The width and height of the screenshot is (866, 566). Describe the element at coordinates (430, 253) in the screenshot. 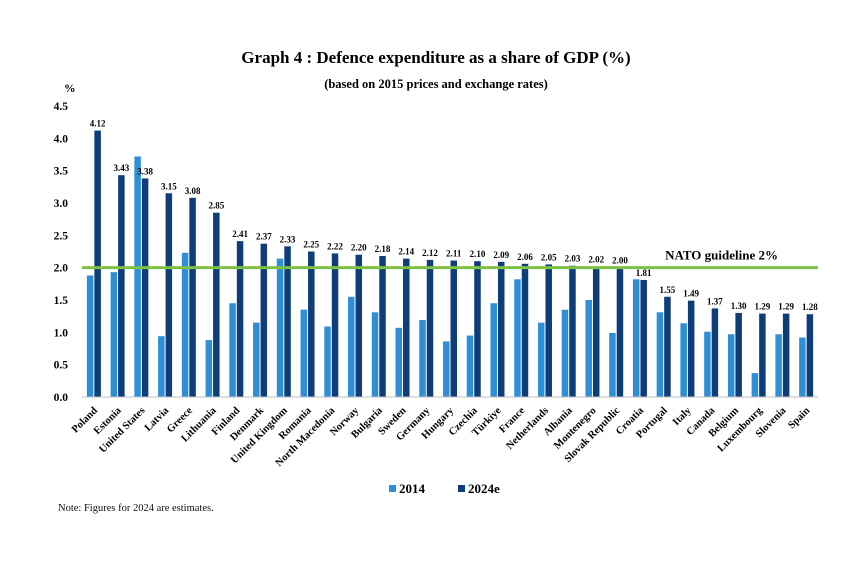

I see `data-label: 2.12` at that location.